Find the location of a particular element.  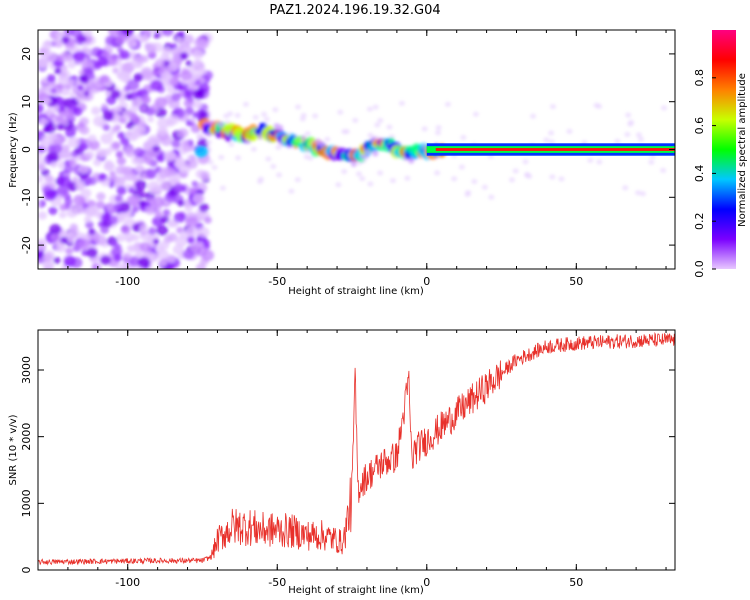

spectrogram-x-axis-label: Height of straight line (km) is located at coordinates (356, 291).